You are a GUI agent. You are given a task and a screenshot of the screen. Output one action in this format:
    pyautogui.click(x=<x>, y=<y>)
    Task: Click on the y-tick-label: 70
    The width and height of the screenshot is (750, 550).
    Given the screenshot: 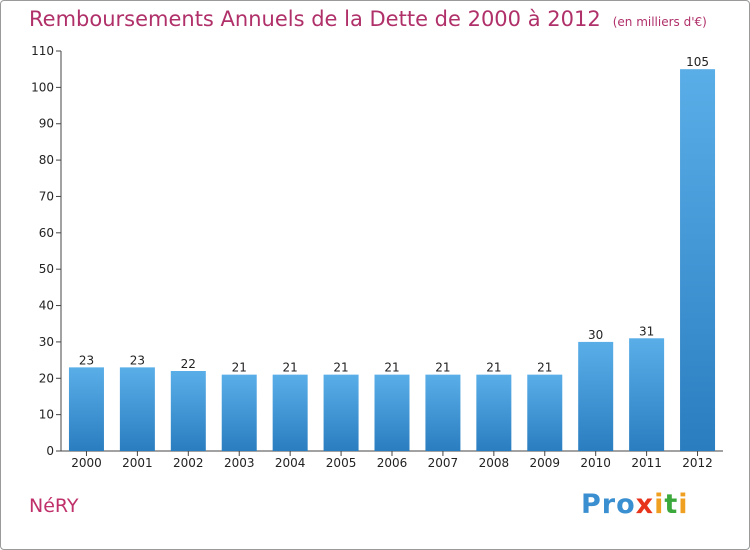 What is the action you would take?
    pyautogui.click(x=46, y=196)
    